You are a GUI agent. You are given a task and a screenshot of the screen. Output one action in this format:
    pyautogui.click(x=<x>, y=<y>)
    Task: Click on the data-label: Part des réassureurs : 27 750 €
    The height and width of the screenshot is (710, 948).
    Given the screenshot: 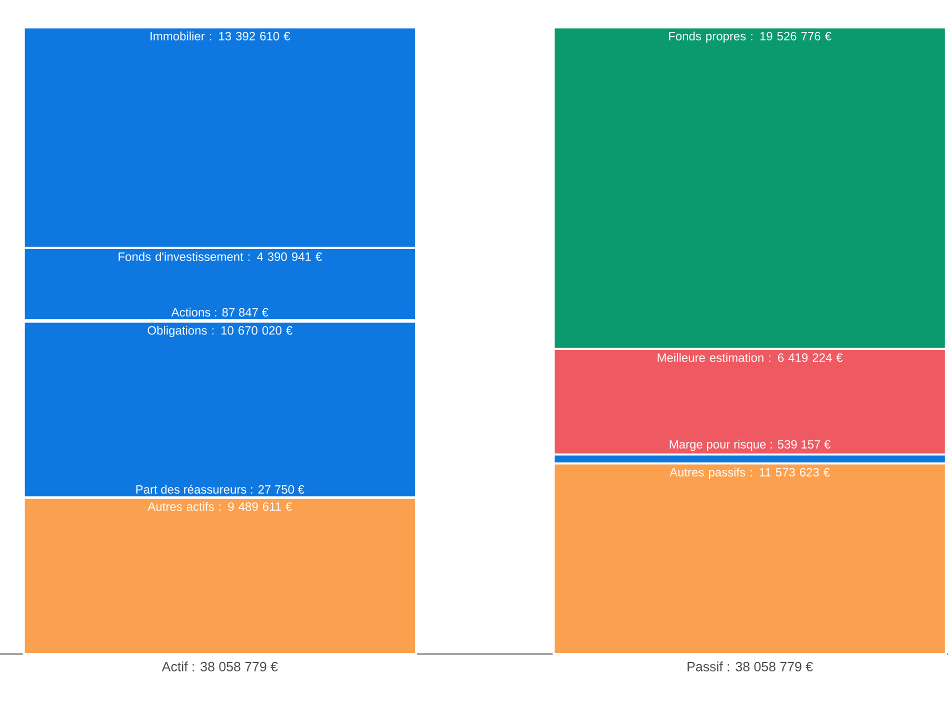 What is the action you would take?
    pyautogui.click(x=220, y=489)
    